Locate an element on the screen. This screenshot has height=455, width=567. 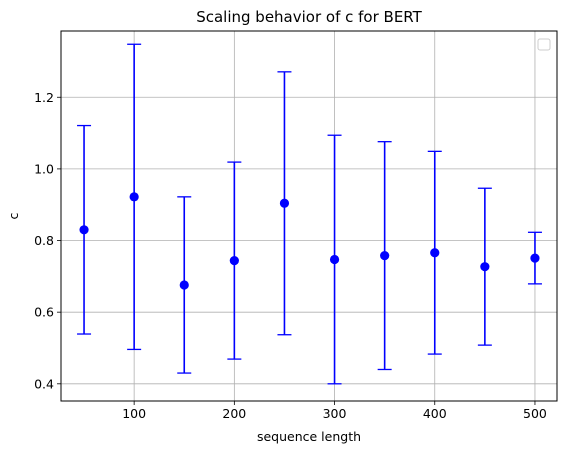
legend-box is located at coordinates (544, 44).